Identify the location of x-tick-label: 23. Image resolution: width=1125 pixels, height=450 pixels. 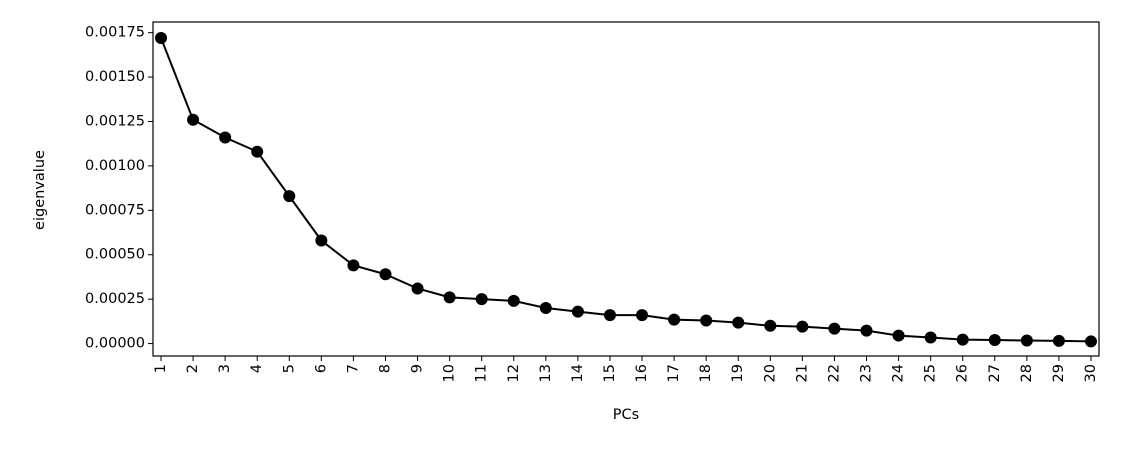
(867, 373).